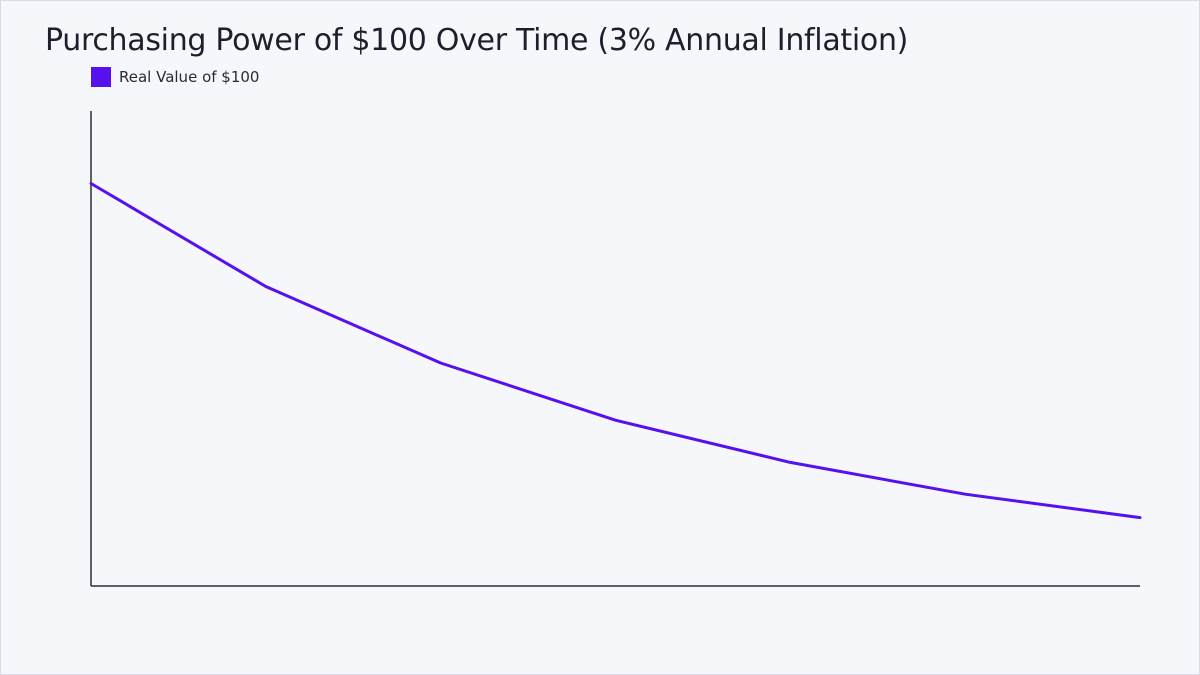 The height and width of the screenshot is (675, 1200). Describe the element at coordinates (101, 77) in the screenshot. I see `legend-swatch` at that location.